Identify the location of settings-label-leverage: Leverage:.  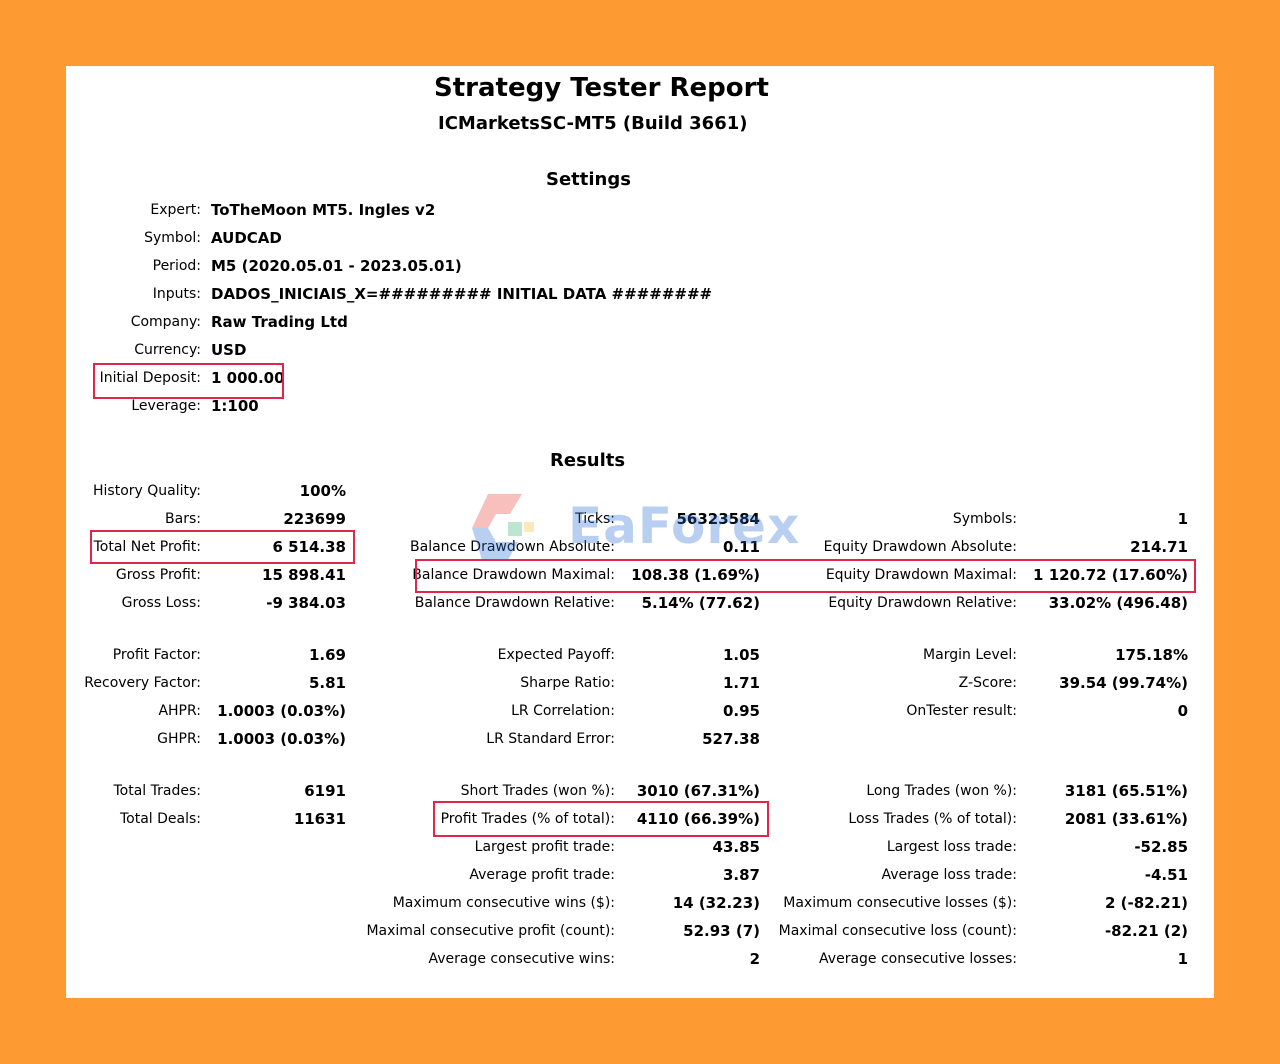
(166, 406).